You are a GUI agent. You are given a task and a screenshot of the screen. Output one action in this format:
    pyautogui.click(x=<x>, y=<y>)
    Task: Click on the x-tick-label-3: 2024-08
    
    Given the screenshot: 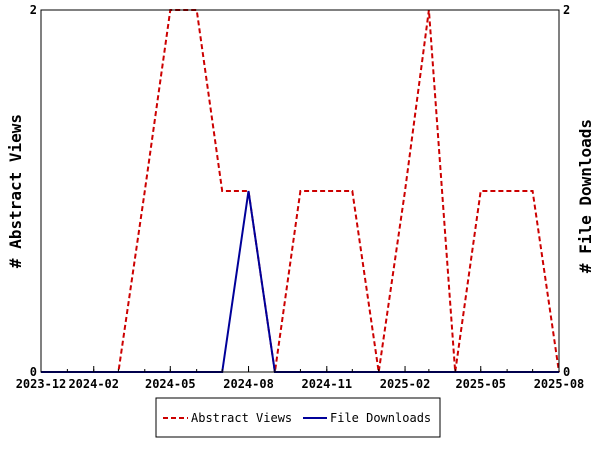 What is the action you would take?
    pyautogui.click(x=248, y=384)
    